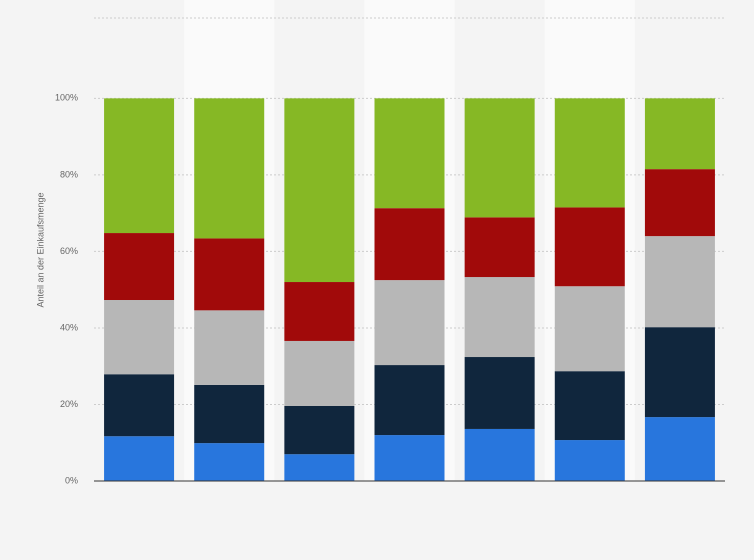 The height and width of the screenshot is (560, 754). Describe the element at coordinates (69, 404) in the screenshot. I see `y-tick-label: 20%` at that location.